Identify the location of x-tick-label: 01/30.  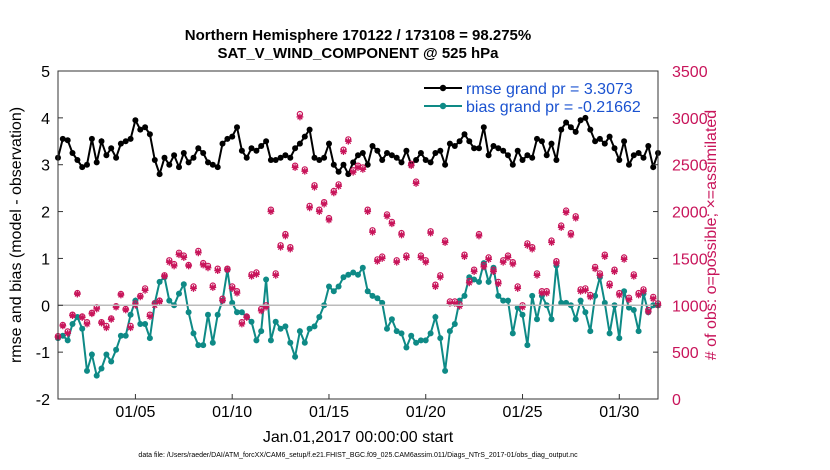
(619, 412).